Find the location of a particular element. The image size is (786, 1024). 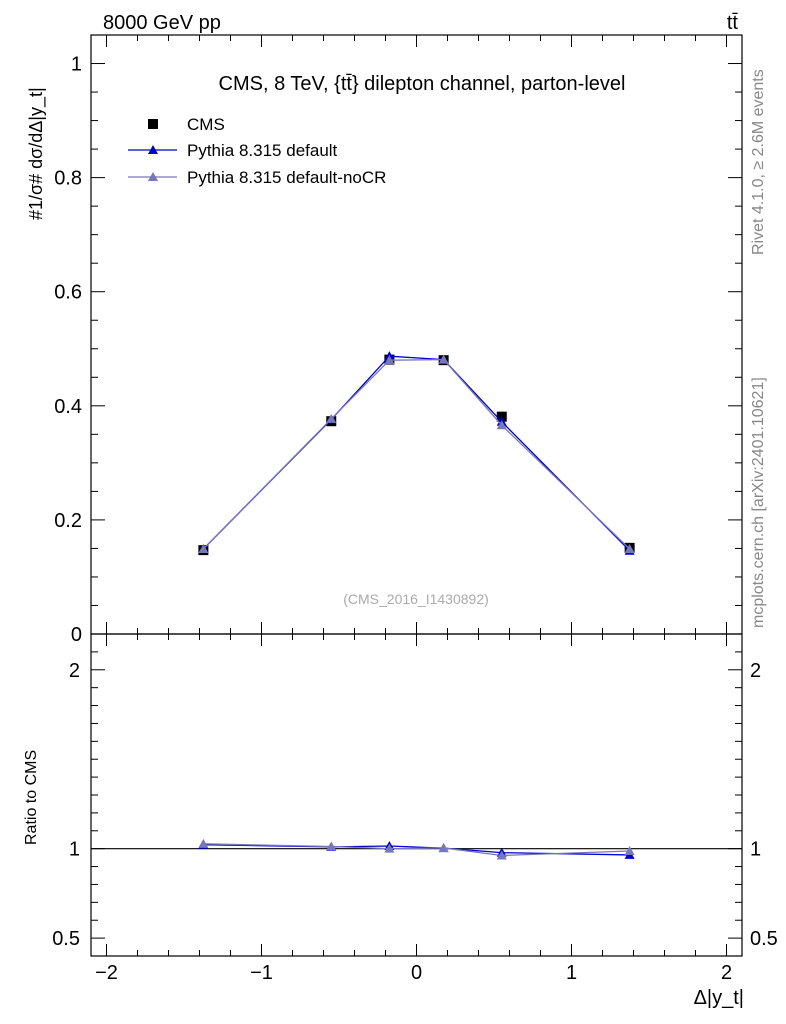

cms-point is located at coordinates (501, 416).